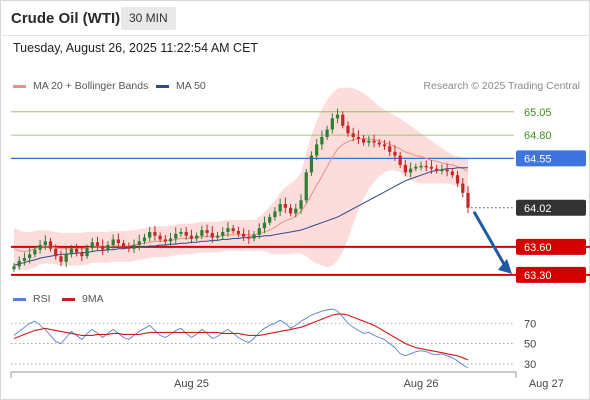 The width and height of the screenshot is (590, 400). What do you see at coordinates (530, 345) in the screenshot?
I see `rsi-tick-label: 50` at bounding box center [530, 345].